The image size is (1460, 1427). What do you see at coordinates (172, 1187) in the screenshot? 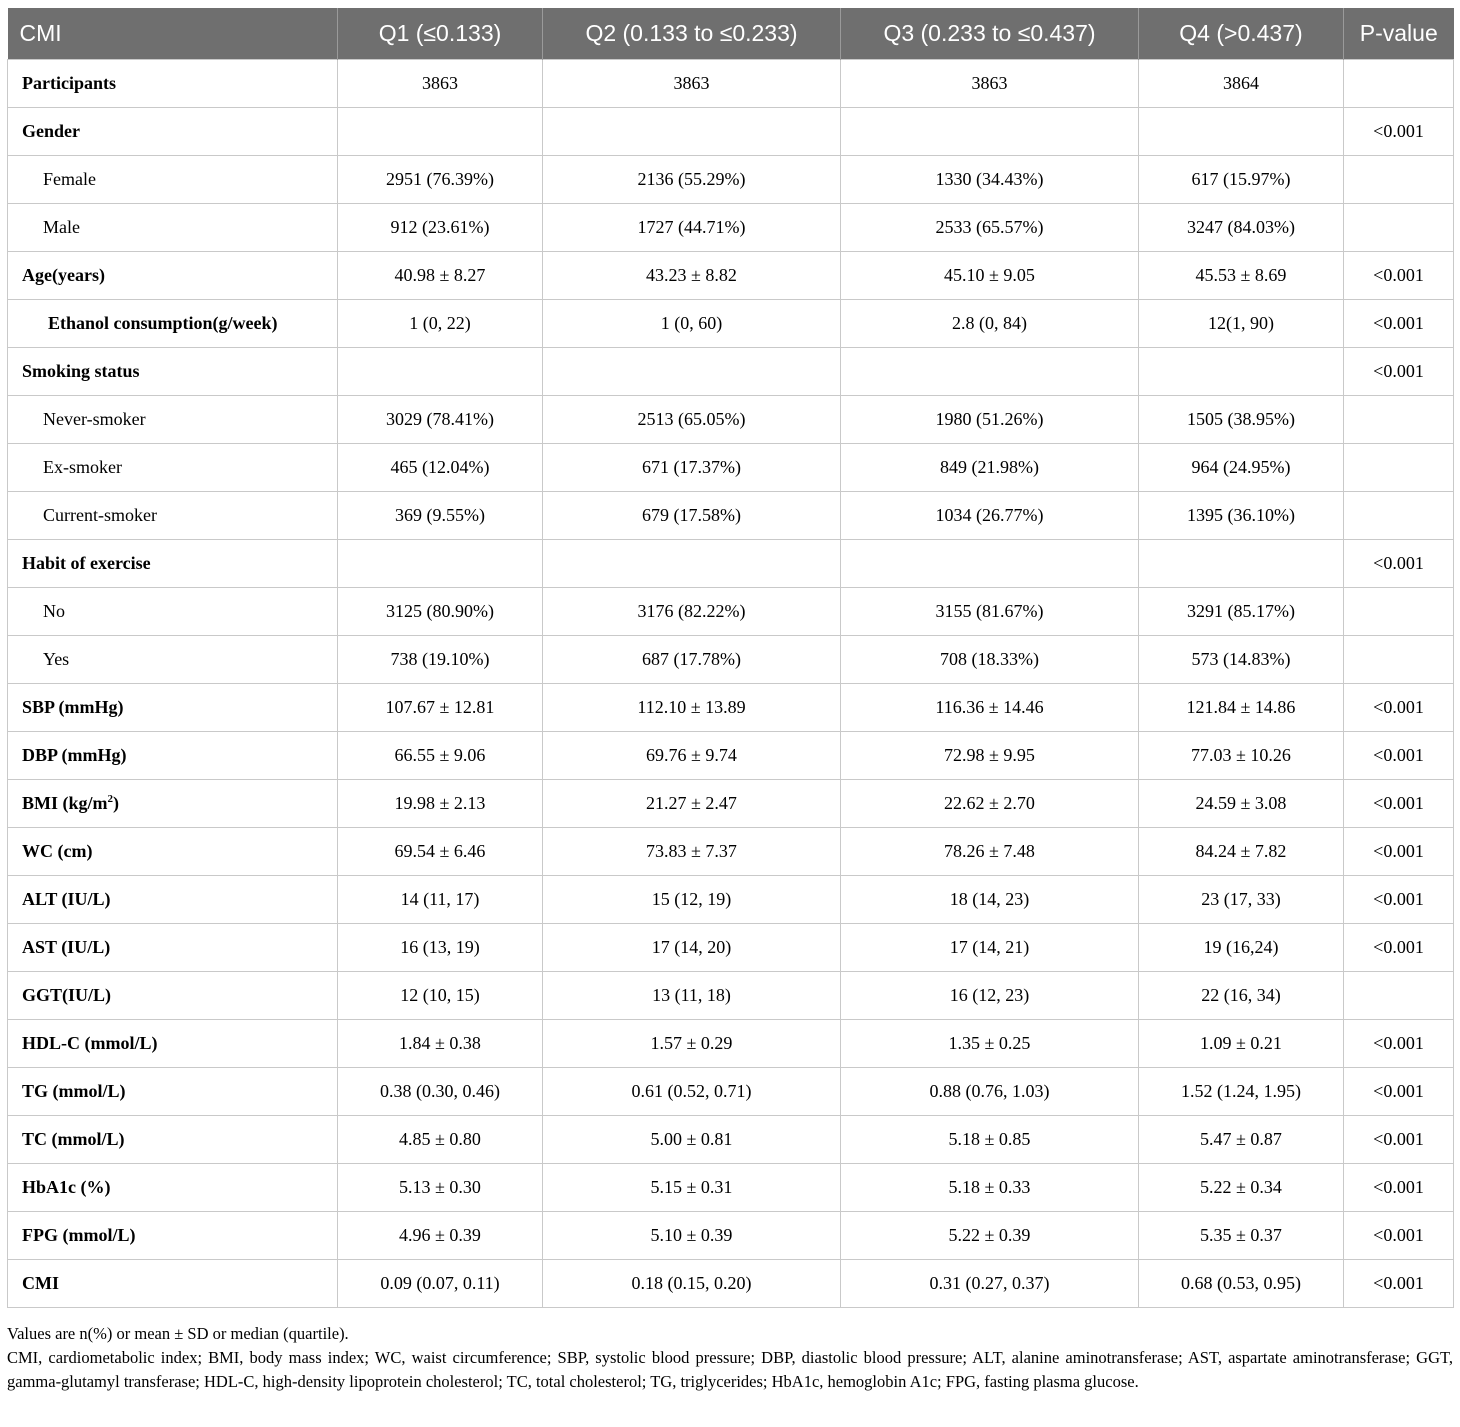
I see `row-label: HbA1c (%)` at bounding box center [172, 1187].